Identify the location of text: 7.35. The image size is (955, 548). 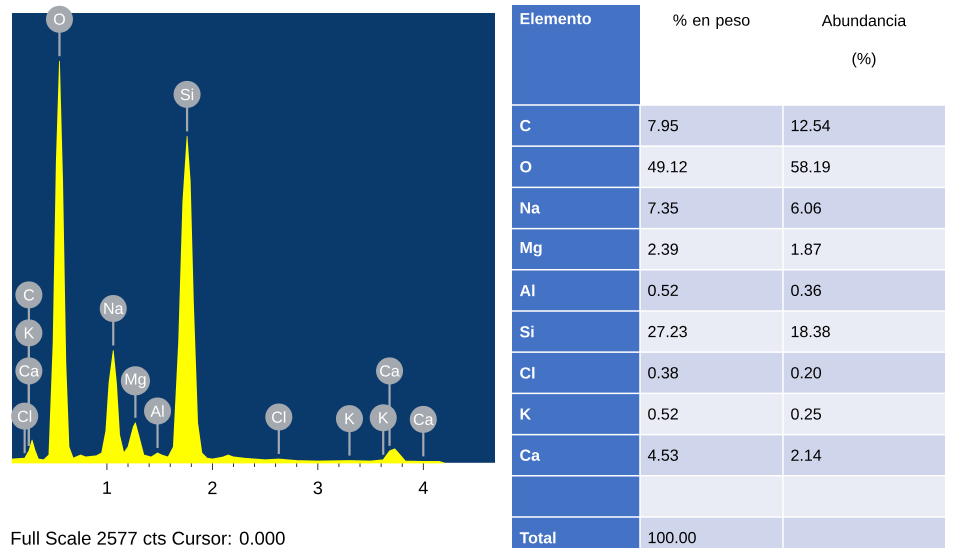
(663, 208).